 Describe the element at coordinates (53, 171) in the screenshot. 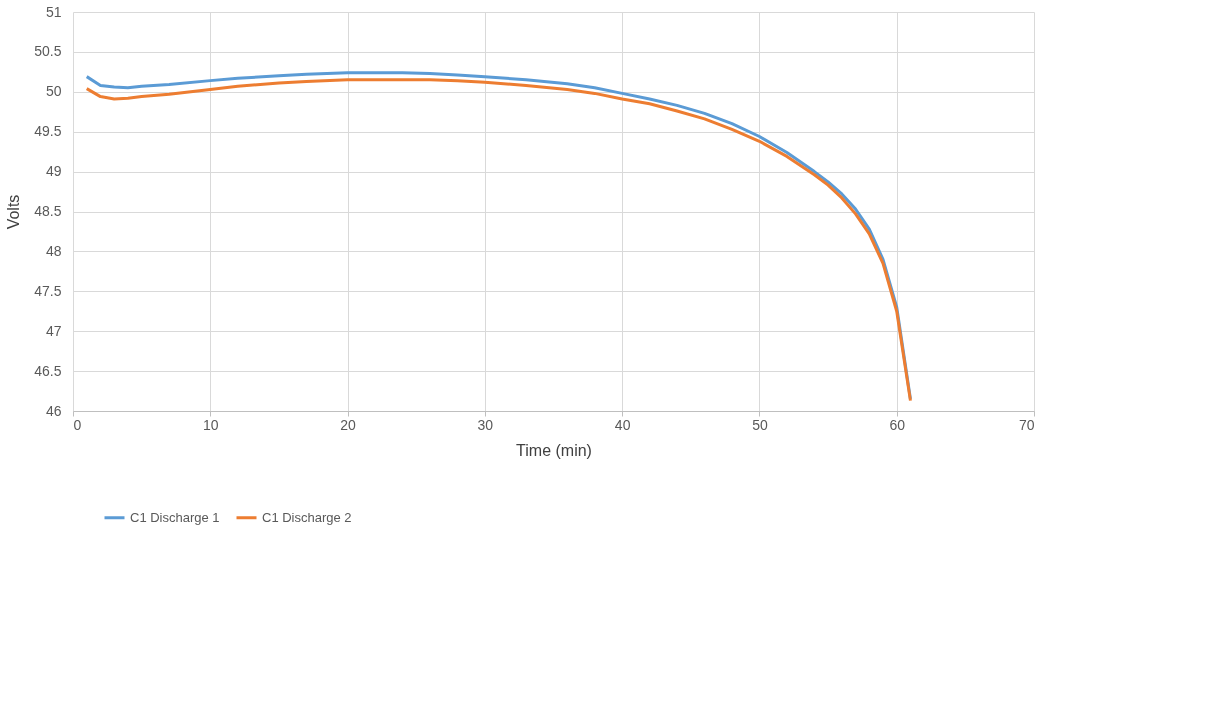

I see `y-tick-label: 49` at that location.